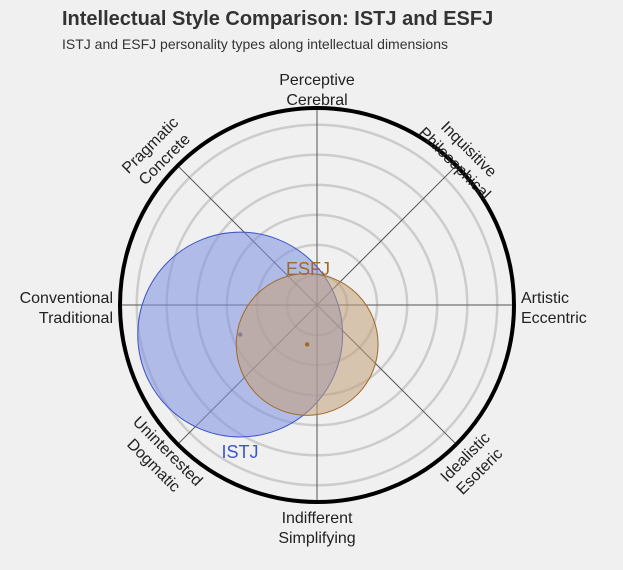  I want to click on axis-label: IdealisticEsoteric, so click(473, 465).